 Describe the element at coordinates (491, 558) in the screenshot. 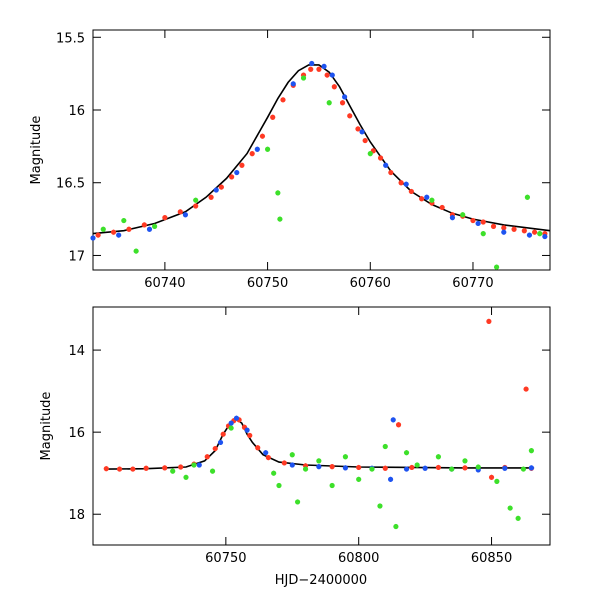

I see `x-tick-label: 60850` at that location.